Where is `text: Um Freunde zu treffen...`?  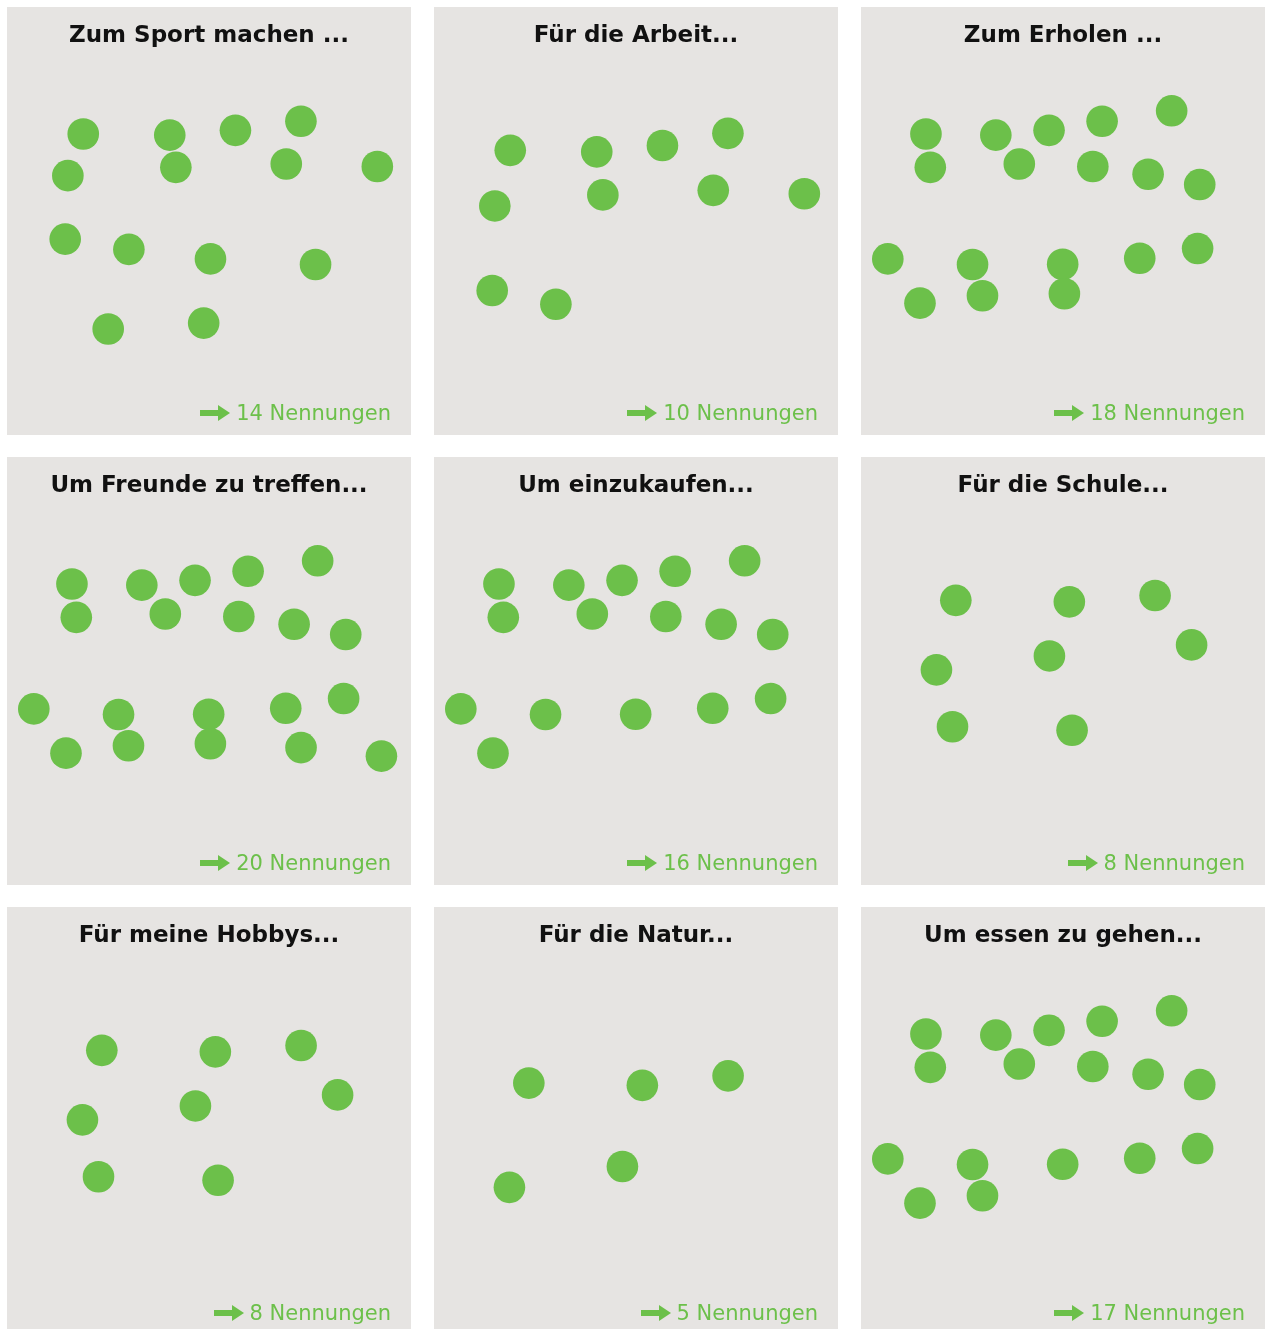
text: Um Freunde zu treffen... is located at coordinates (209, 484).